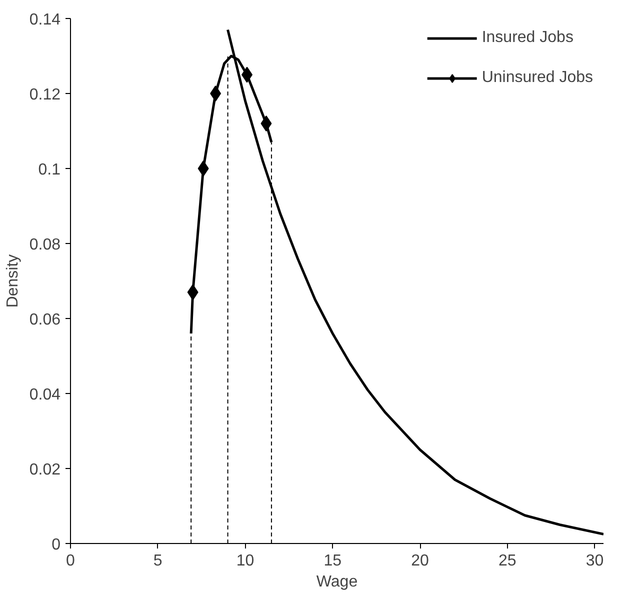  What do you see at coordinates (595, 561) in the screenshot?
I see `x-tick-label: 30` at bounding box center [595, 561].